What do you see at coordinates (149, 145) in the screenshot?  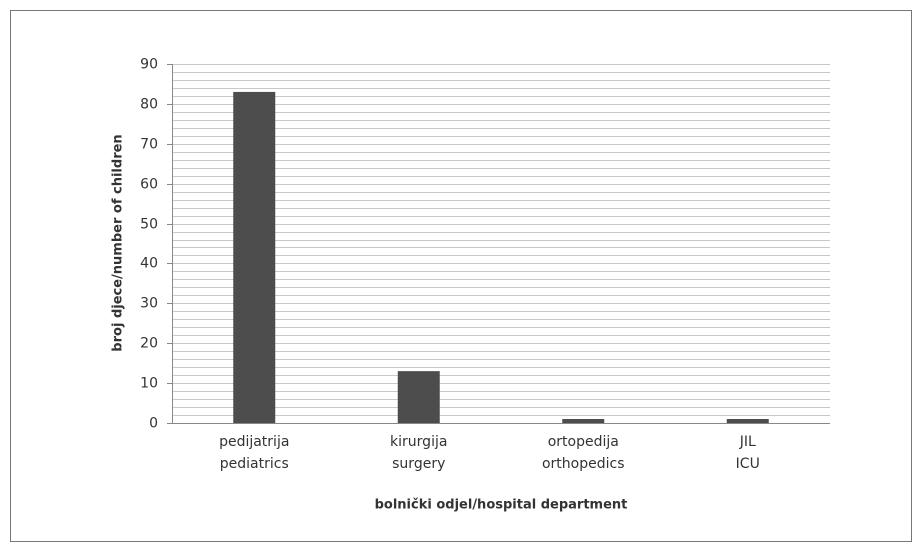 I see `y-tick-label: 70` at bounding box center [149, 145].